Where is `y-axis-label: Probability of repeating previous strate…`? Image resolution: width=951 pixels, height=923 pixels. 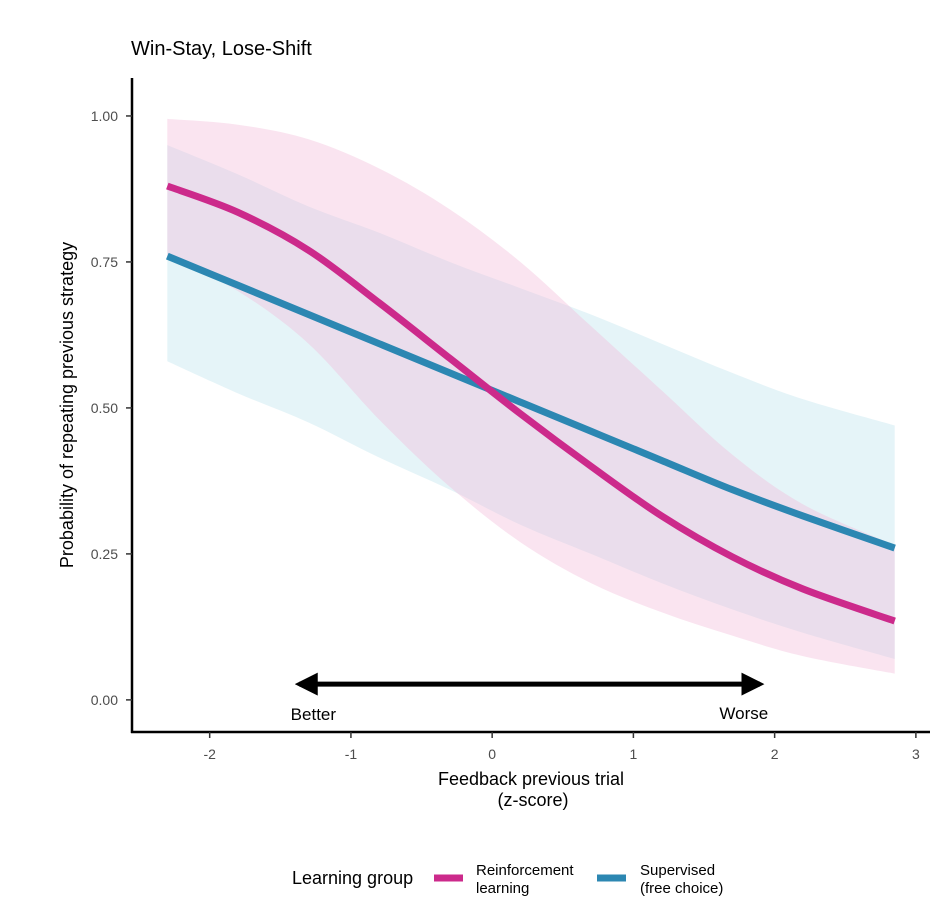
y-axis-label: Probability of repeating previous strate… is located at coordinates (67, 405).